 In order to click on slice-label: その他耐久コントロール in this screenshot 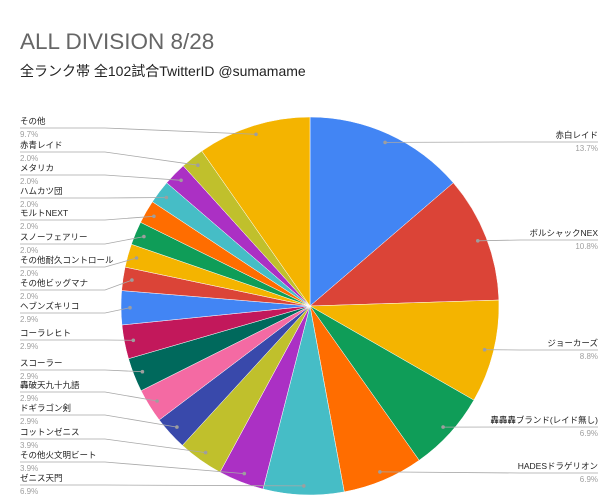, I will do `click(67, 260)`.